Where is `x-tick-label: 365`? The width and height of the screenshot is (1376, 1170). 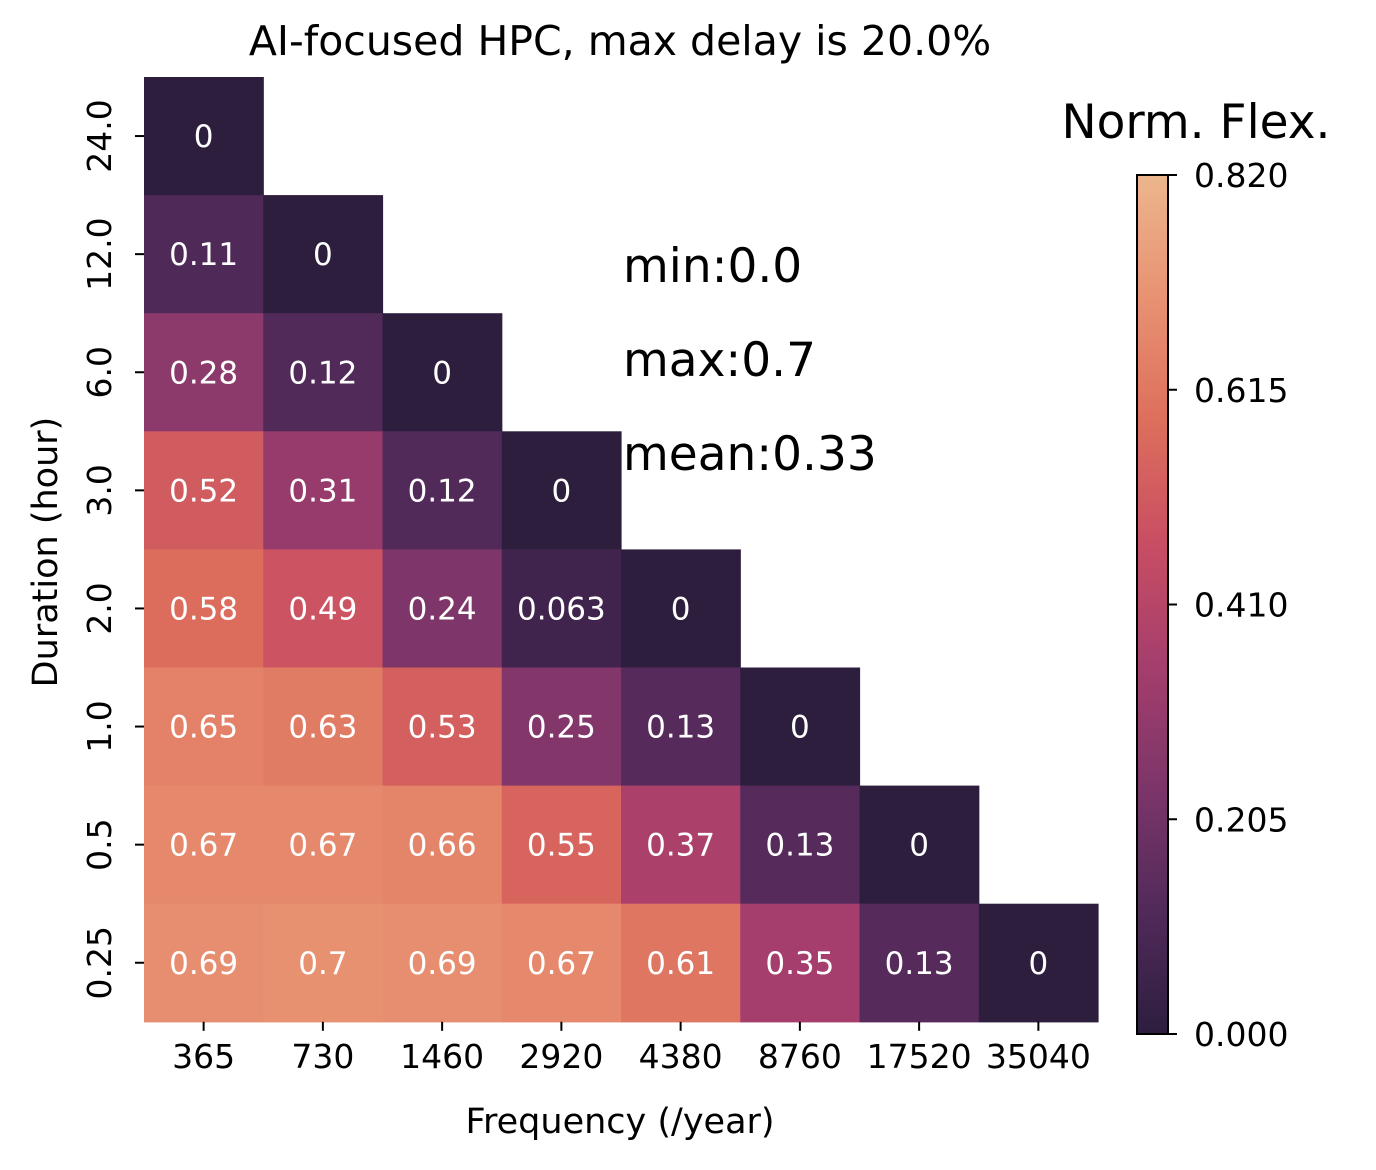 x-tick-label: 365 is located at coordinates (203, 1056).